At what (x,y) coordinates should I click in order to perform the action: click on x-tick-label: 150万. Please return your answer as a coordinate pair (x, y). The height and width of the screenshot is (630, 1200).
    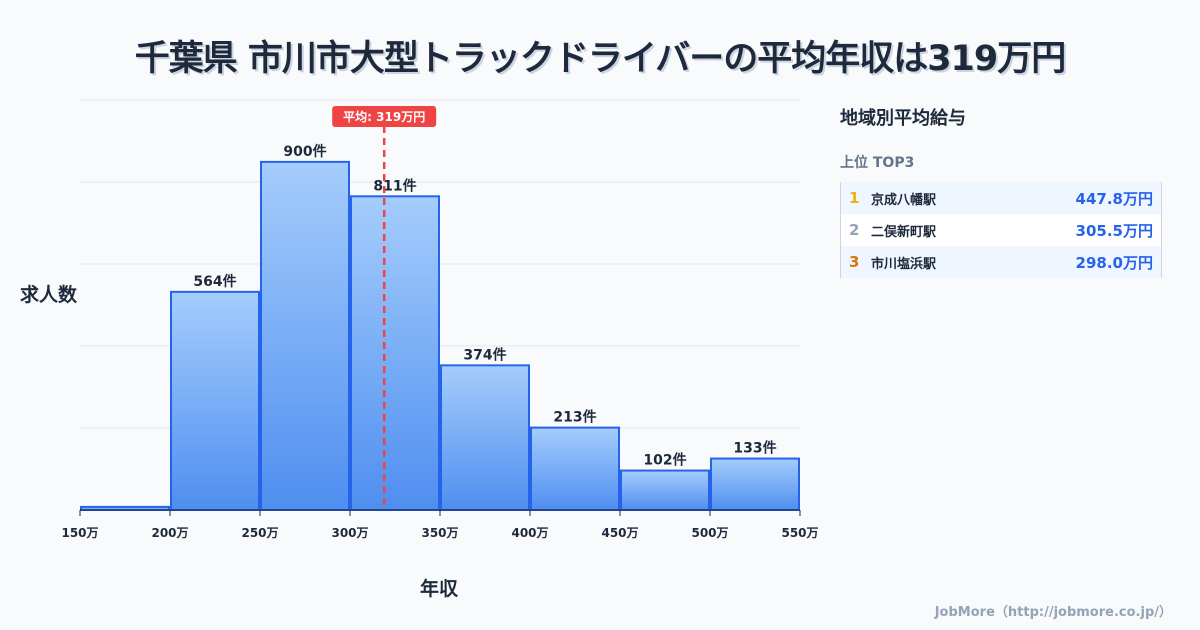
    Looking at the image, I should click on (79, 533).